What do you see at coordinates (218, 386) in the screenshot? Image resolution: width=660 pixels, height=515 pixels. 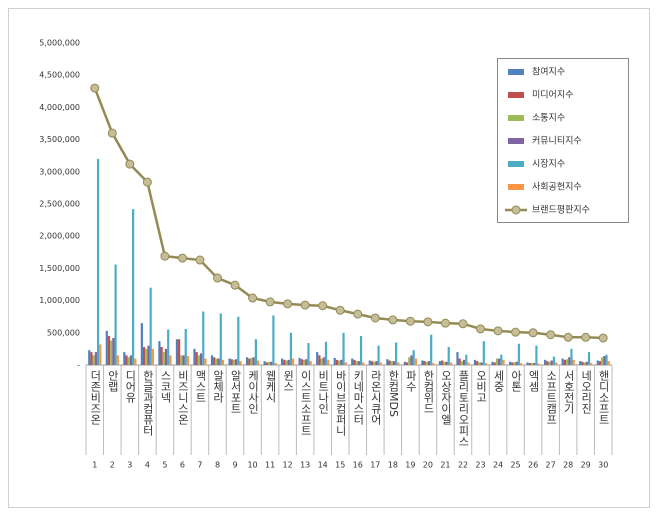 I see `x-tick-label: 알체라` at bounding box center [218, 386].